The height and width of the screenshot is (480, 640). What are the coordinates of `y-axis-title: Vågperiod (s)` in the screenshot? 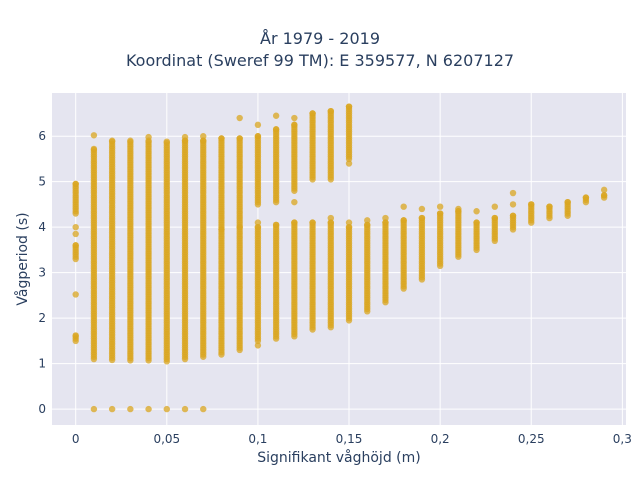 It's located at (22, 258).